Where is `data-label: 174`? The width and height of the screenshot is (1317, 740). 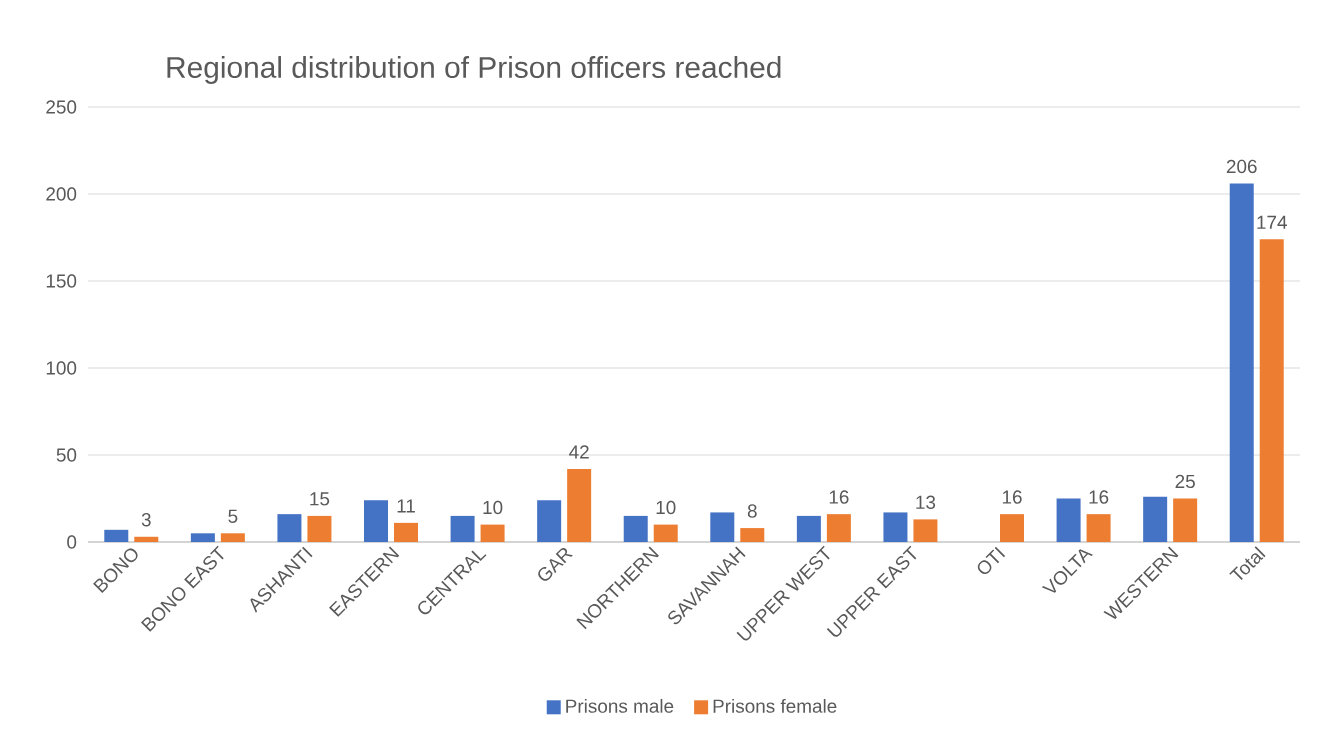 data-label: 174 is located at coordinates (1272, 222).